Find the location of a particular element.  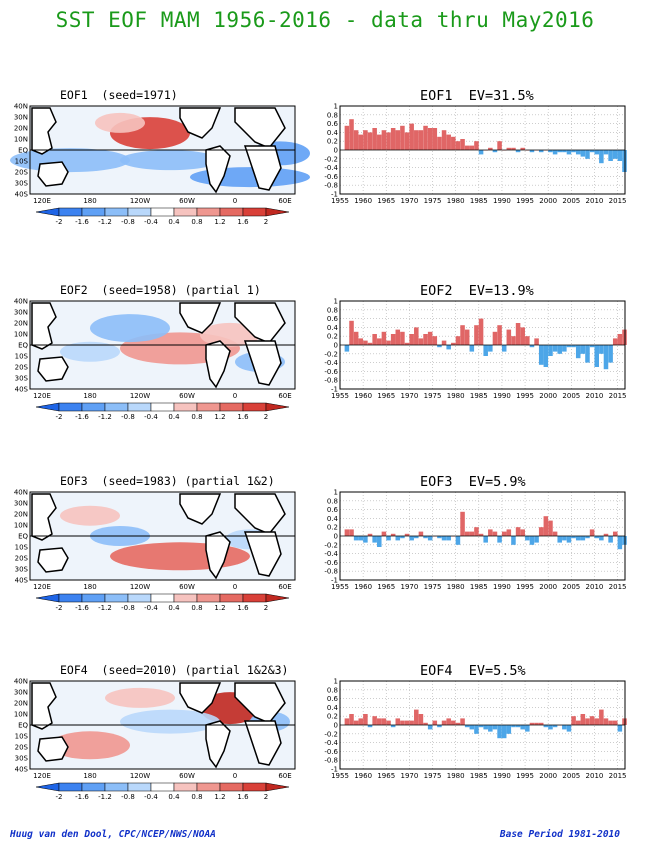

x-tick-label: 2010 is located at coordinates (595, 396).